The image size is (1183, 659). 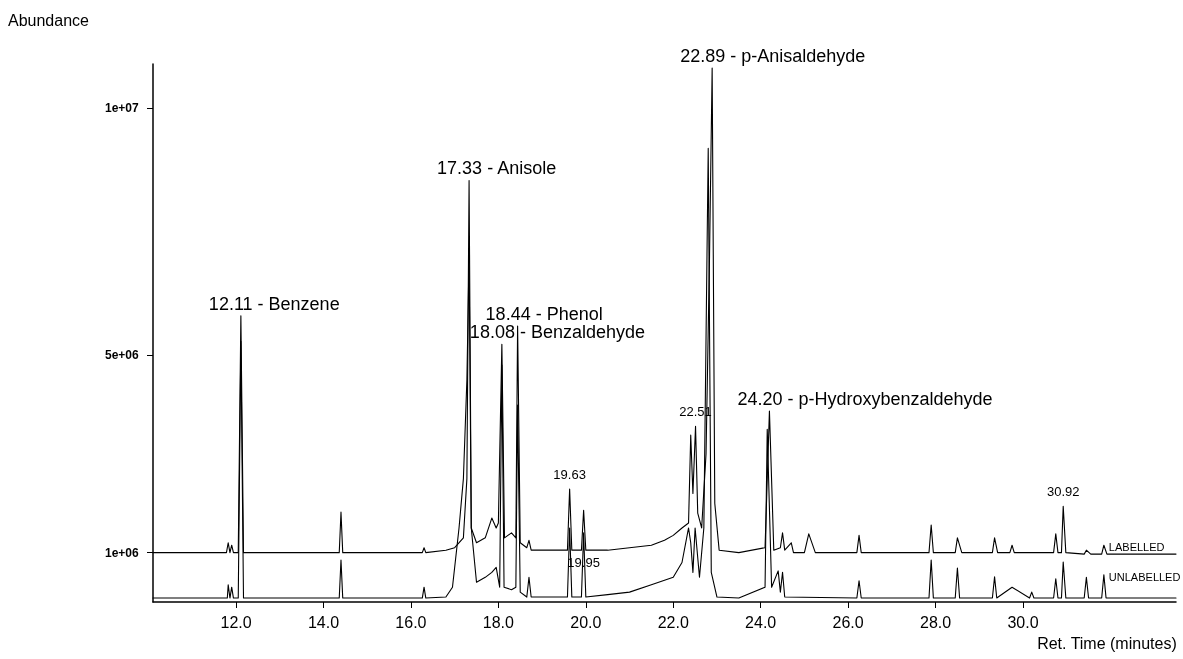 I want to click on annotation: 12.11 - Benzene, so click(x=274, y=303).